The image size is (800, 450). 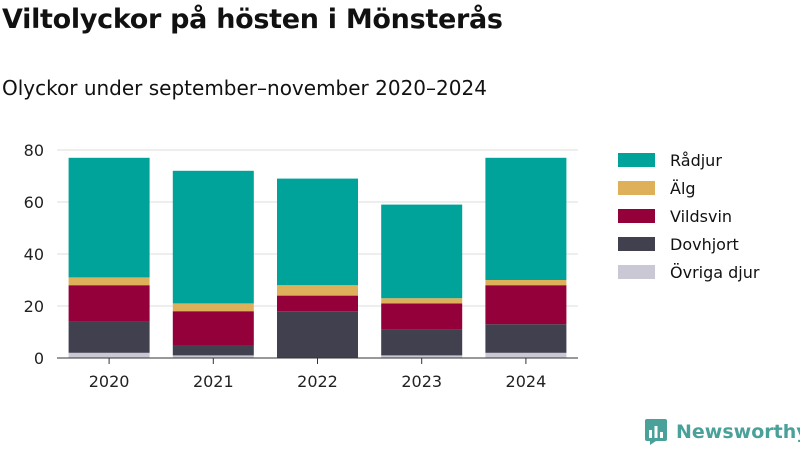 I want to click on legend-item: Övriga djur, so click(x=688, y=272).